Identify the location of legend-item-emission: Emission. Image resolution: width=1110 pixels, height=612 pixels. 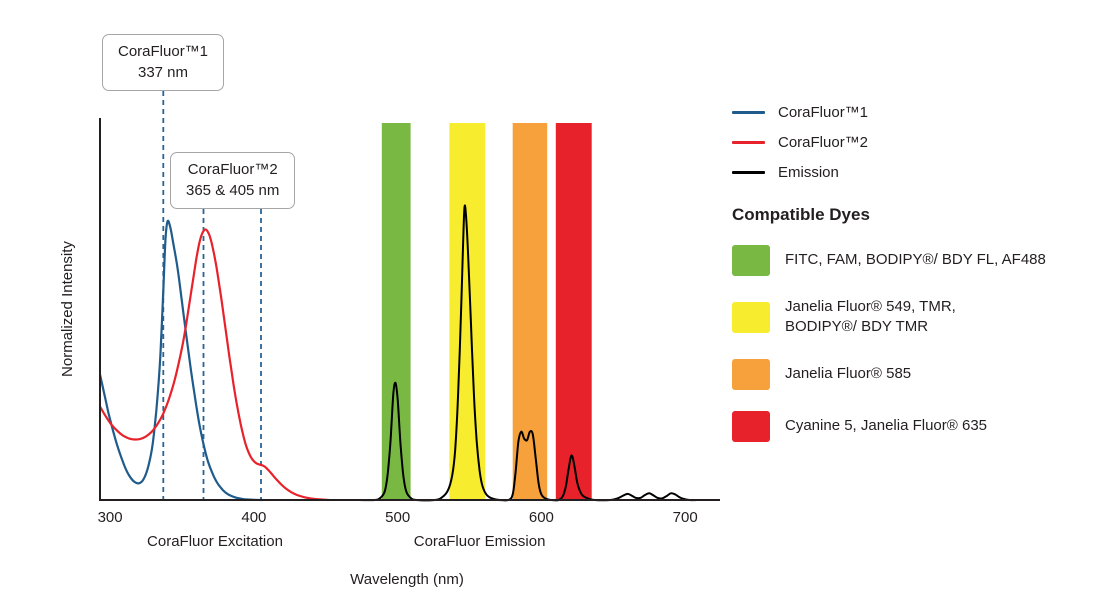
(921, 172).